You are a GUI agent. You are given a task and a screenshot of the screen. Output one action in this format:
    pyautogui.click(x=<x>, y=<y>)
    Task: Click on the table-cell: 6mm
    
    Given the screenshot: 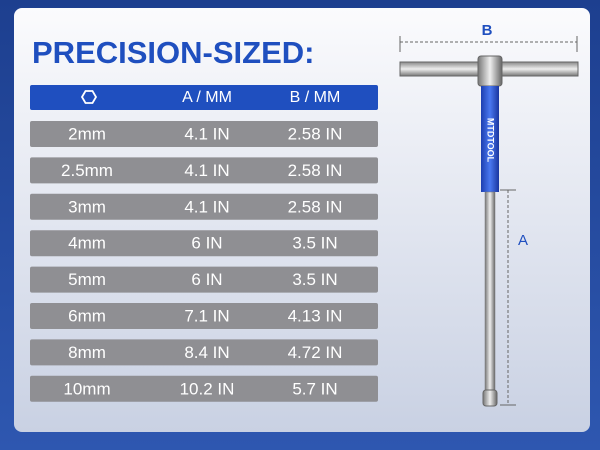 What is the action you would take?
    pyautogui.click(x=87, y=315)
    